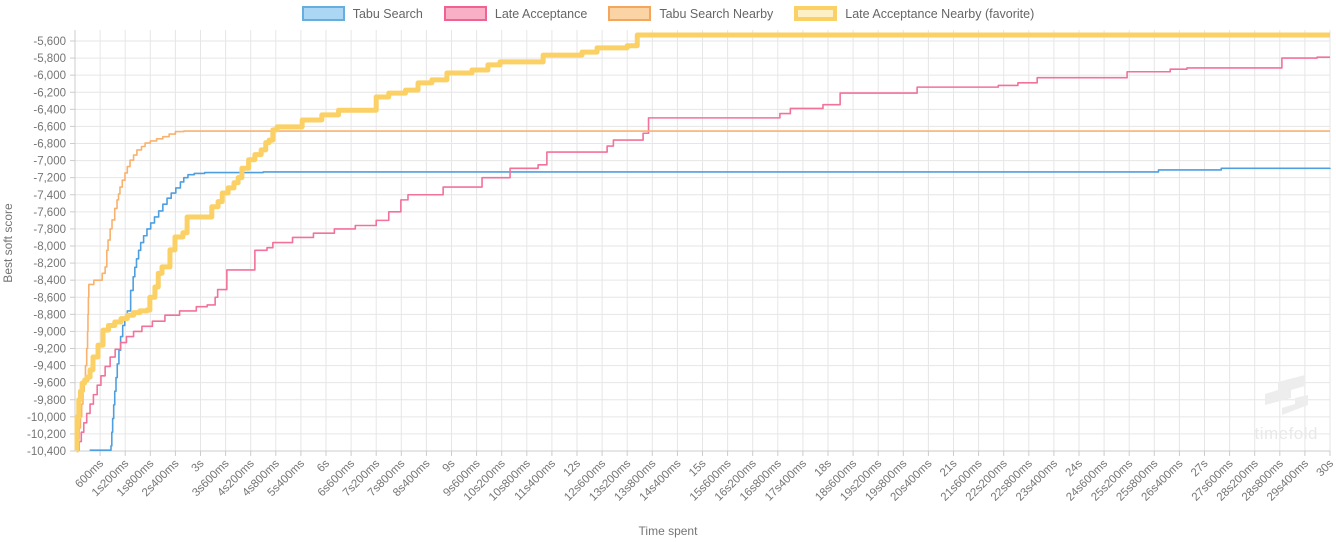 The image size is (1336, 542). What do you see at coordinates (49, 145) in the screenshot?
I see `y-tick-label: -6,800` at bounding box center [49, 145].